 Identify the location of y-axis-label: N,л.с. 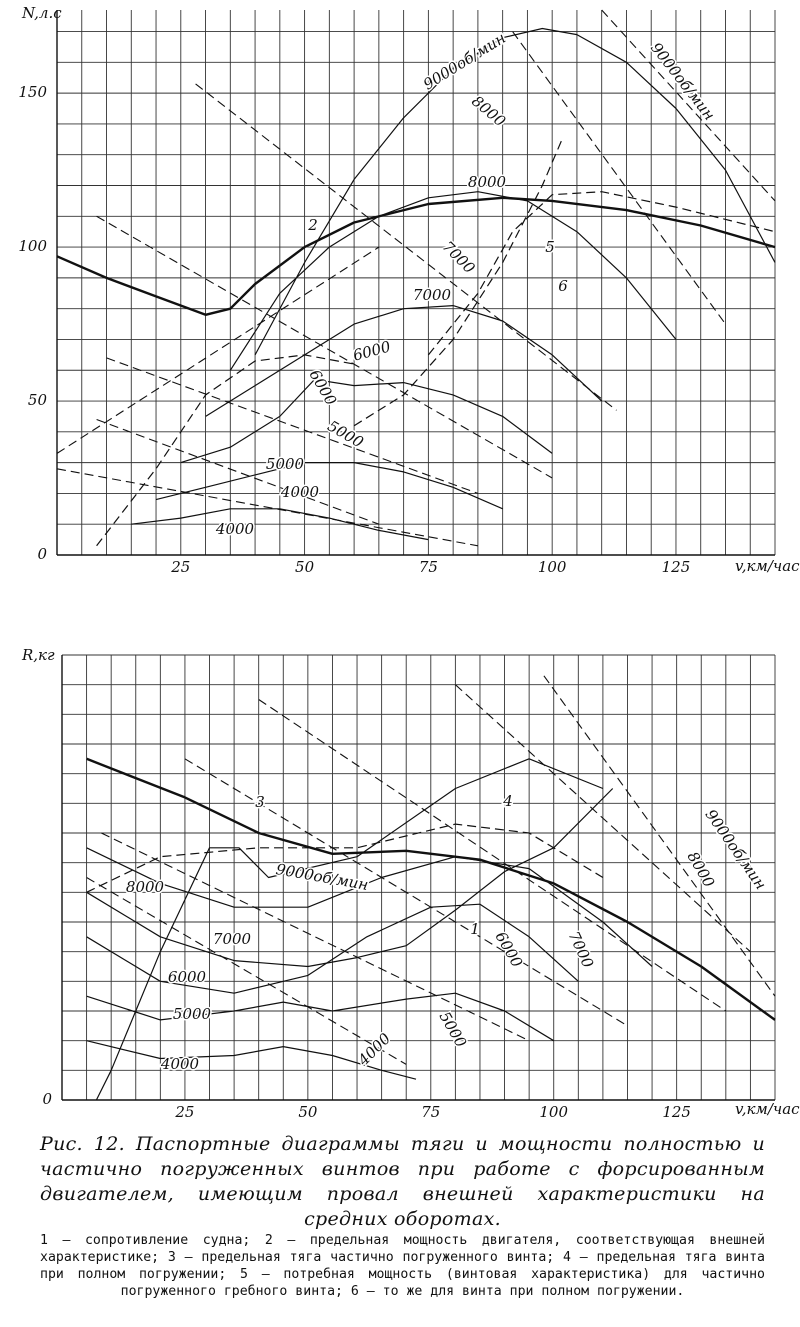
(41, 13).